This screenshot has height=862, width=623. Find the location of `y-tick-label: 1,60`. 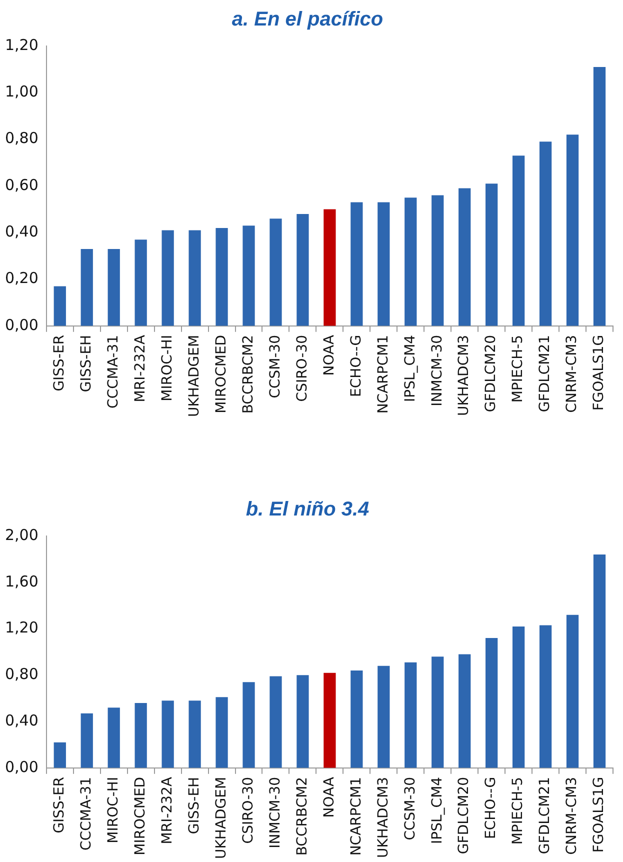

y-tick-label: 1,60 is located at coordinates (21, 581).